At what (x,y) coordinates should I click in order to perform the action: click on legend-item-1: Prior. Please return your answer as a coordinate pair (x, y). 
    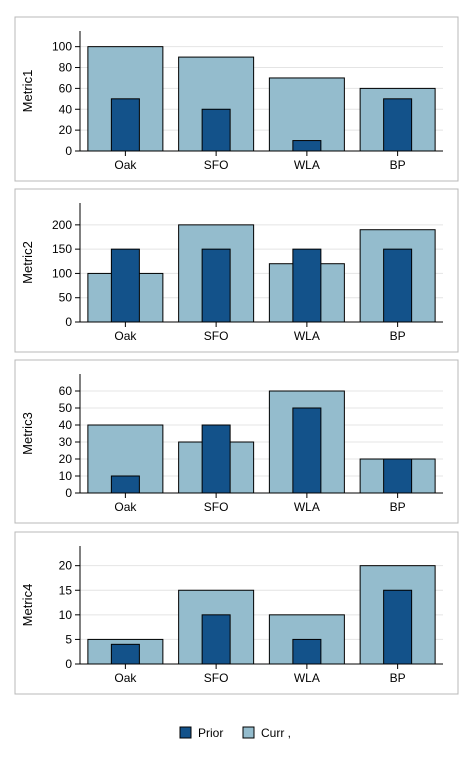
    Looking at the image, I should click on (201, 733).